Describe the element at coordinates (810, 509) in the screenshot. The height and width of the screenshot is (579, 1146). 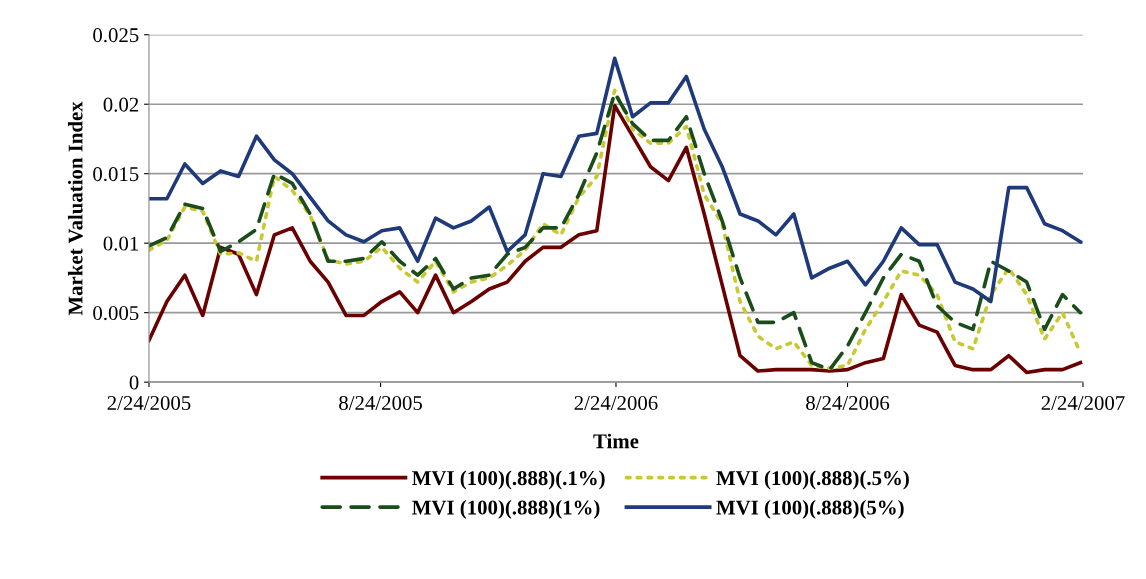
I see `legend-label: MVI (100)(.888)(5%)` at that location.